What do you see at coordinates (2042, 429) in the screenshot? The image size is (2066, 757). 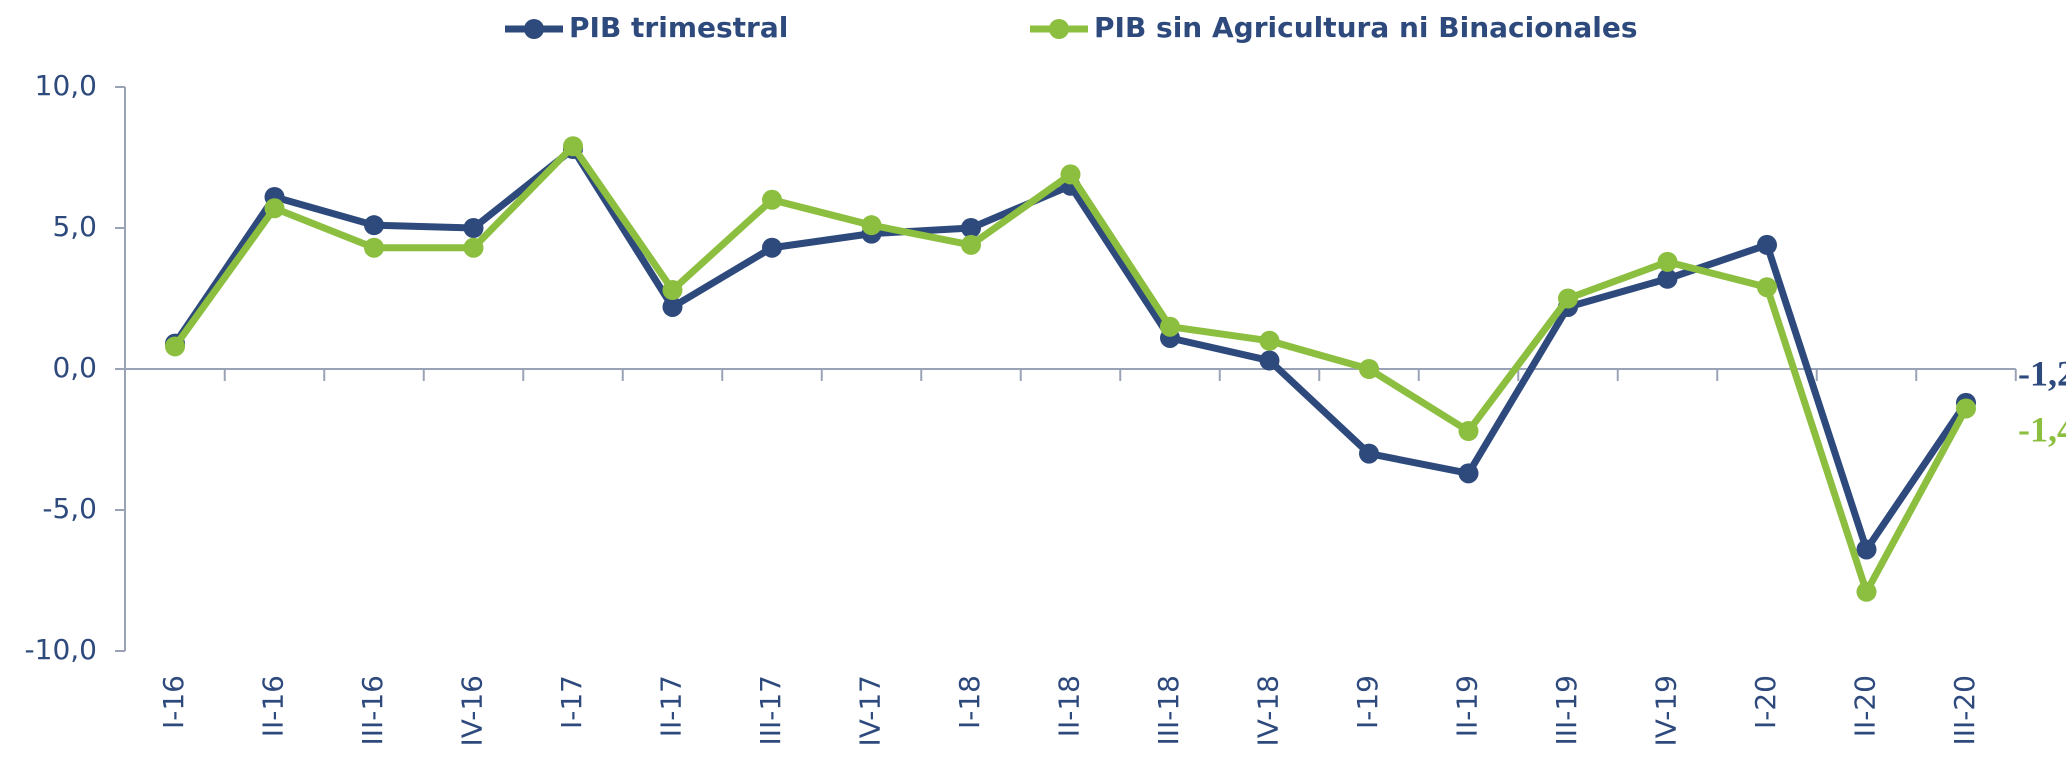 I see `value-label: -1,4` at bounding box center [2042, 429].